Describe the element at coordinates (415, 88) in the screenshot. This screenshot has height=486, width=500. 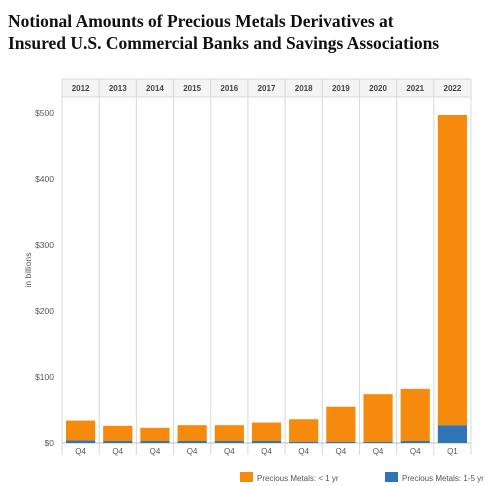
I see `year-label-2021: 2021` at that location.